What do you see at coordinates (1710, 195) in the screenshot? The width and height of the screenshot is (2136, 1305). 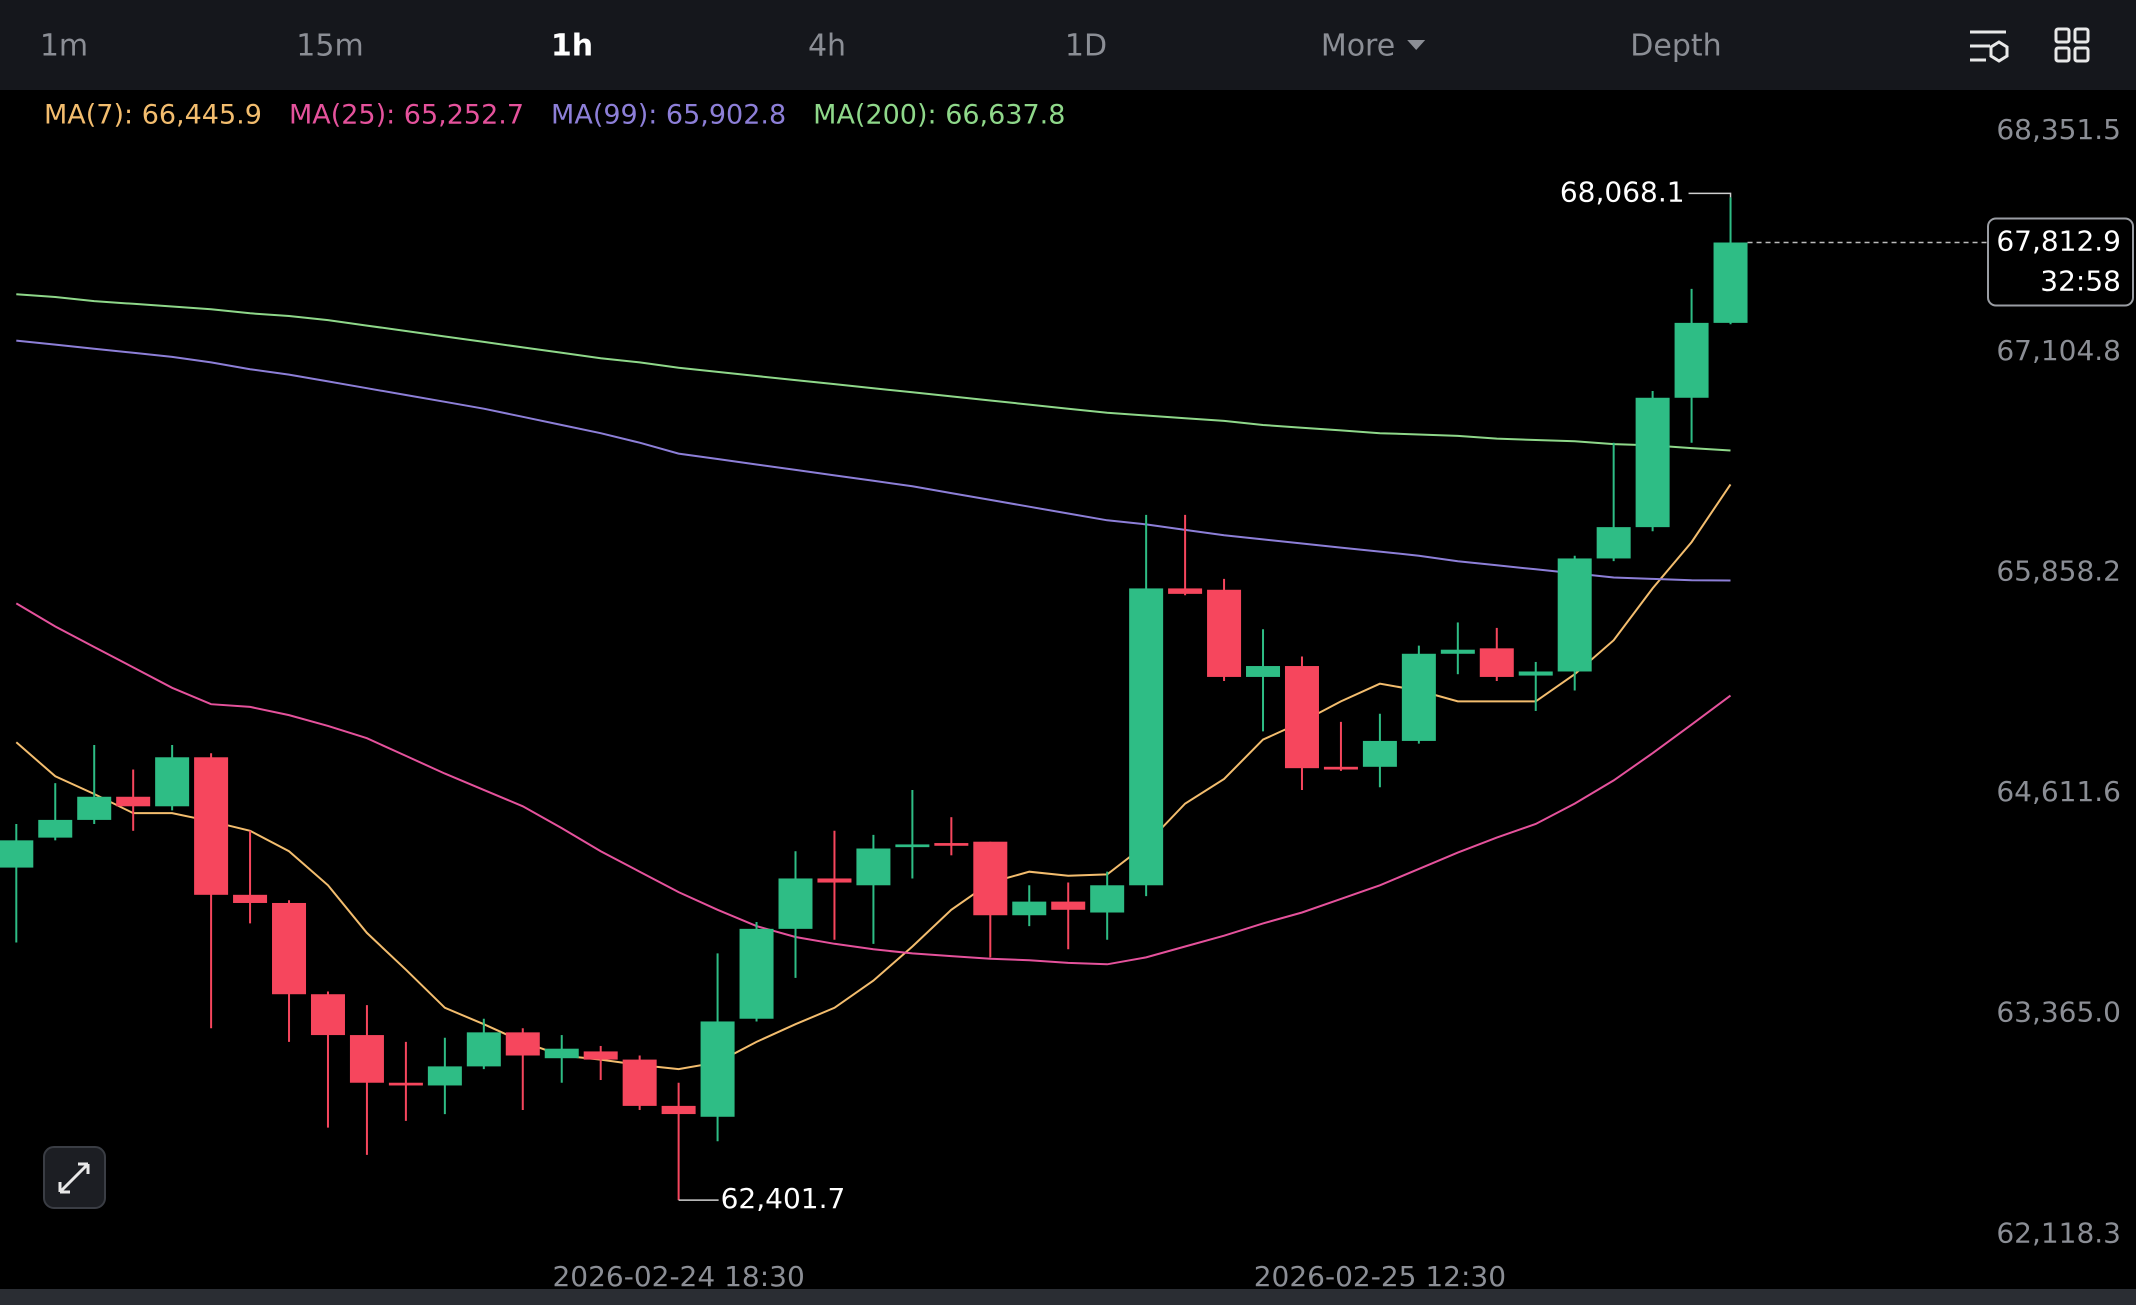 I see `high-pointer` at bounding box center [1710, 195].